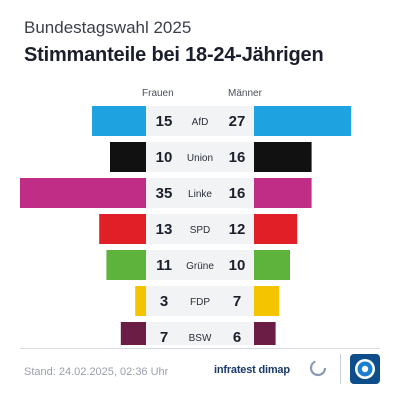  I want to click on party-label: Union, so click(200, 158).